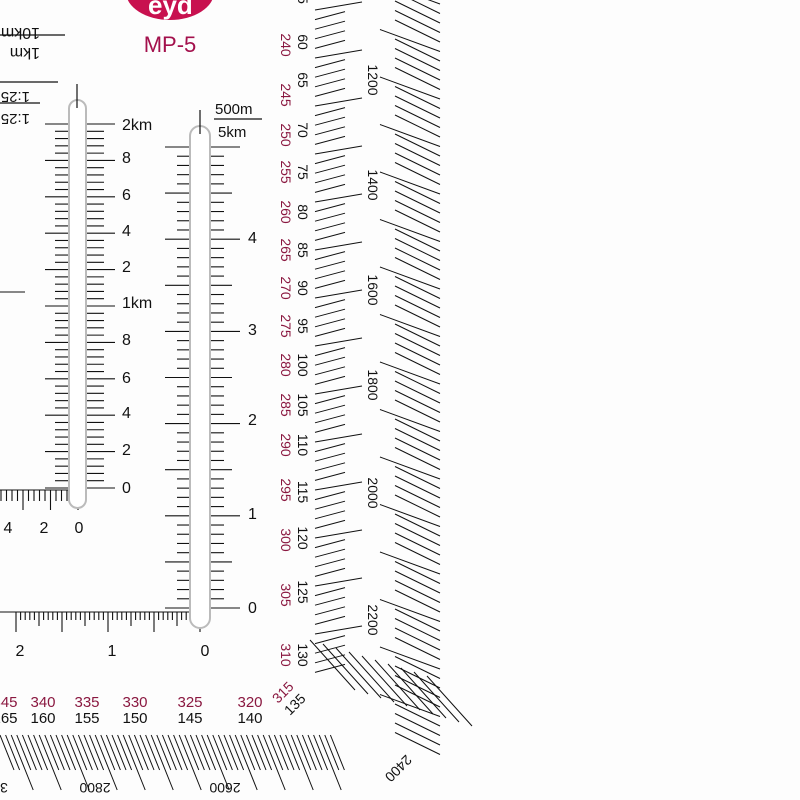  What do you see at coordinates (303, 445) in the screenshot?
I see `scale-label: 110` at bounding box center [303, 445].